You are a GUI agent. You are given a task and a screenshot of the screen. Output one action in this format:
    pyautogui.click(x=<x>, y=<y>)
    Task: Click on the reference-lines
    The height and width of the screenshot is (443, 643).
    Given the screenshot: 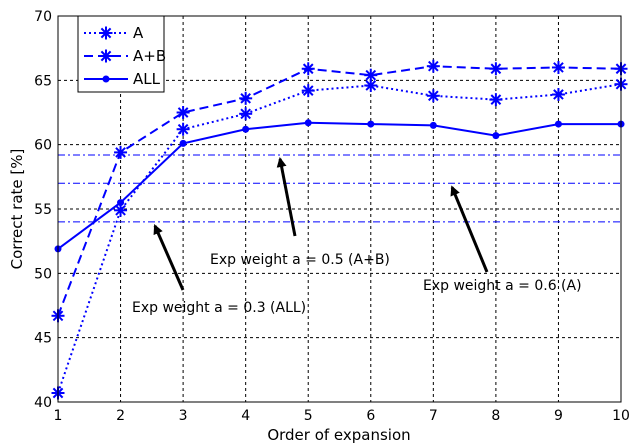 What is the action you would take?
    pyautogui.click(x=339, y=188)
    